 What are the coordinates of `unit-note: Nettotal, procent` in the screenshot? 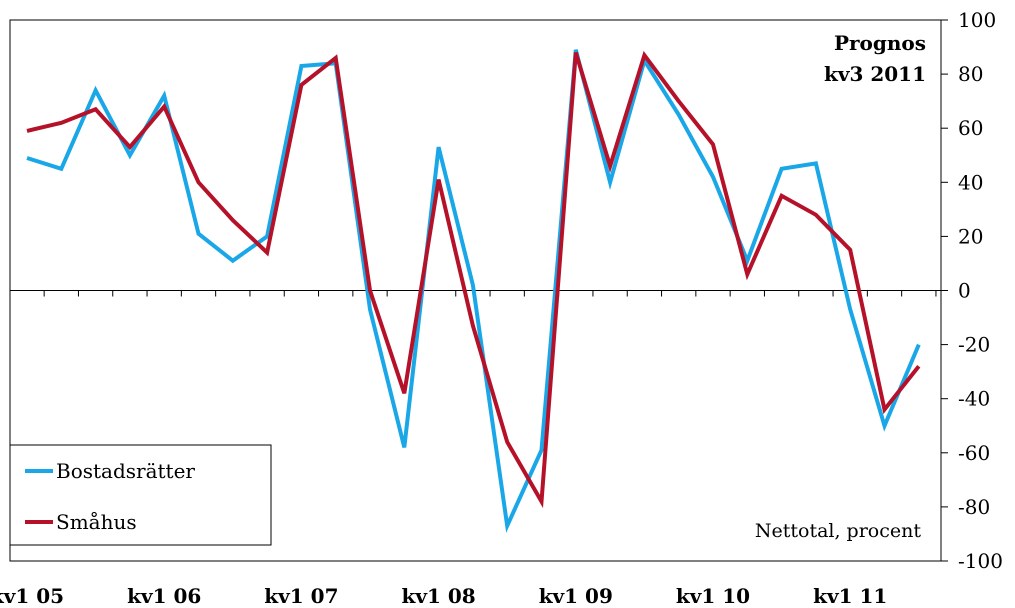 It's located at (838, 531).